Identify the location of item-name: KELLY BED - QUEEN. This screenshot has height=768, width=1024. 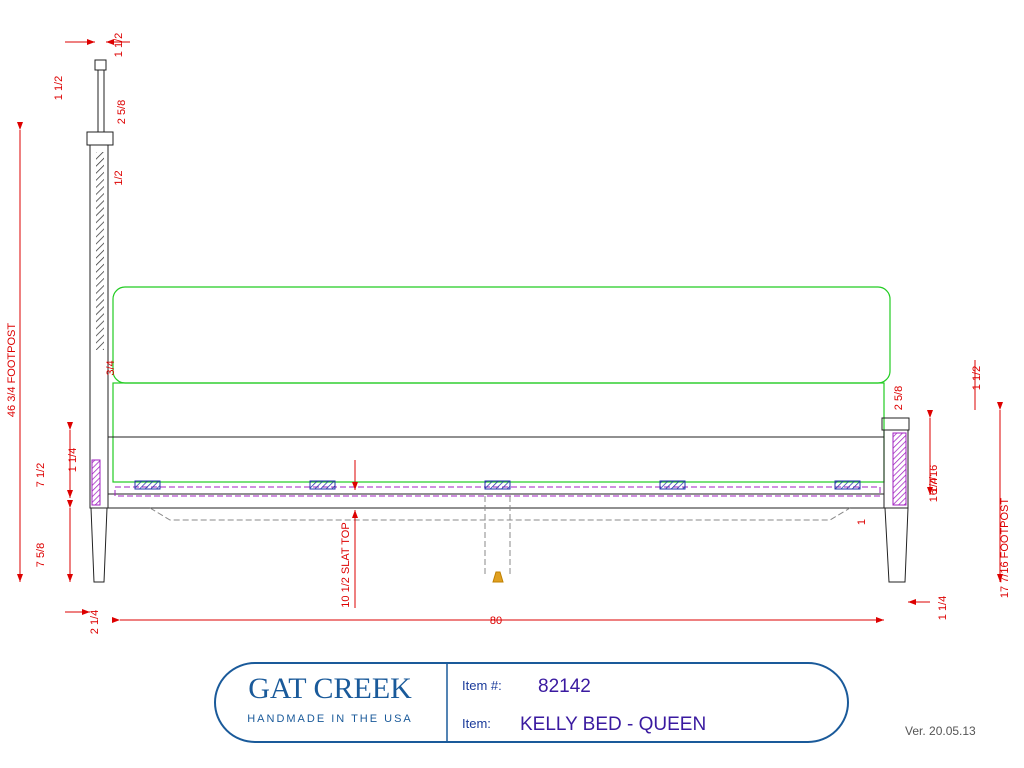
(613, 724).